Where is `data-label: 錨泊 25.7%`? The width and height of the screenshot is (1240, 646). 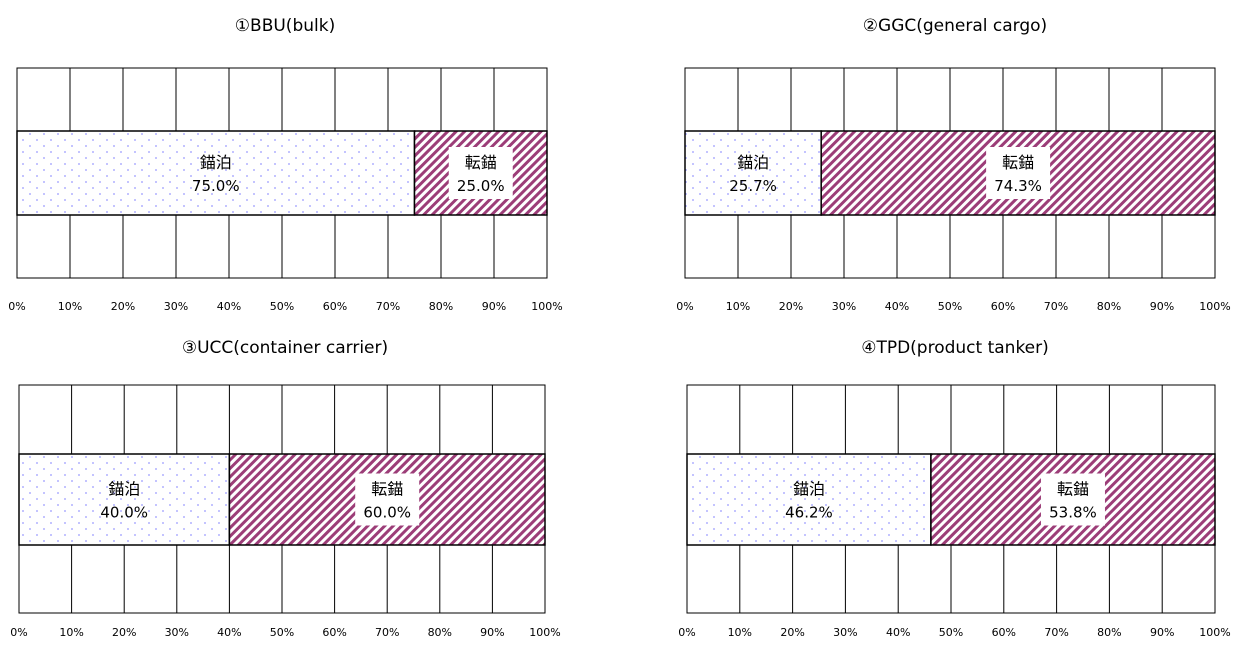 data-label: 錨泊 25.7% is located at coordinates (753, 174).